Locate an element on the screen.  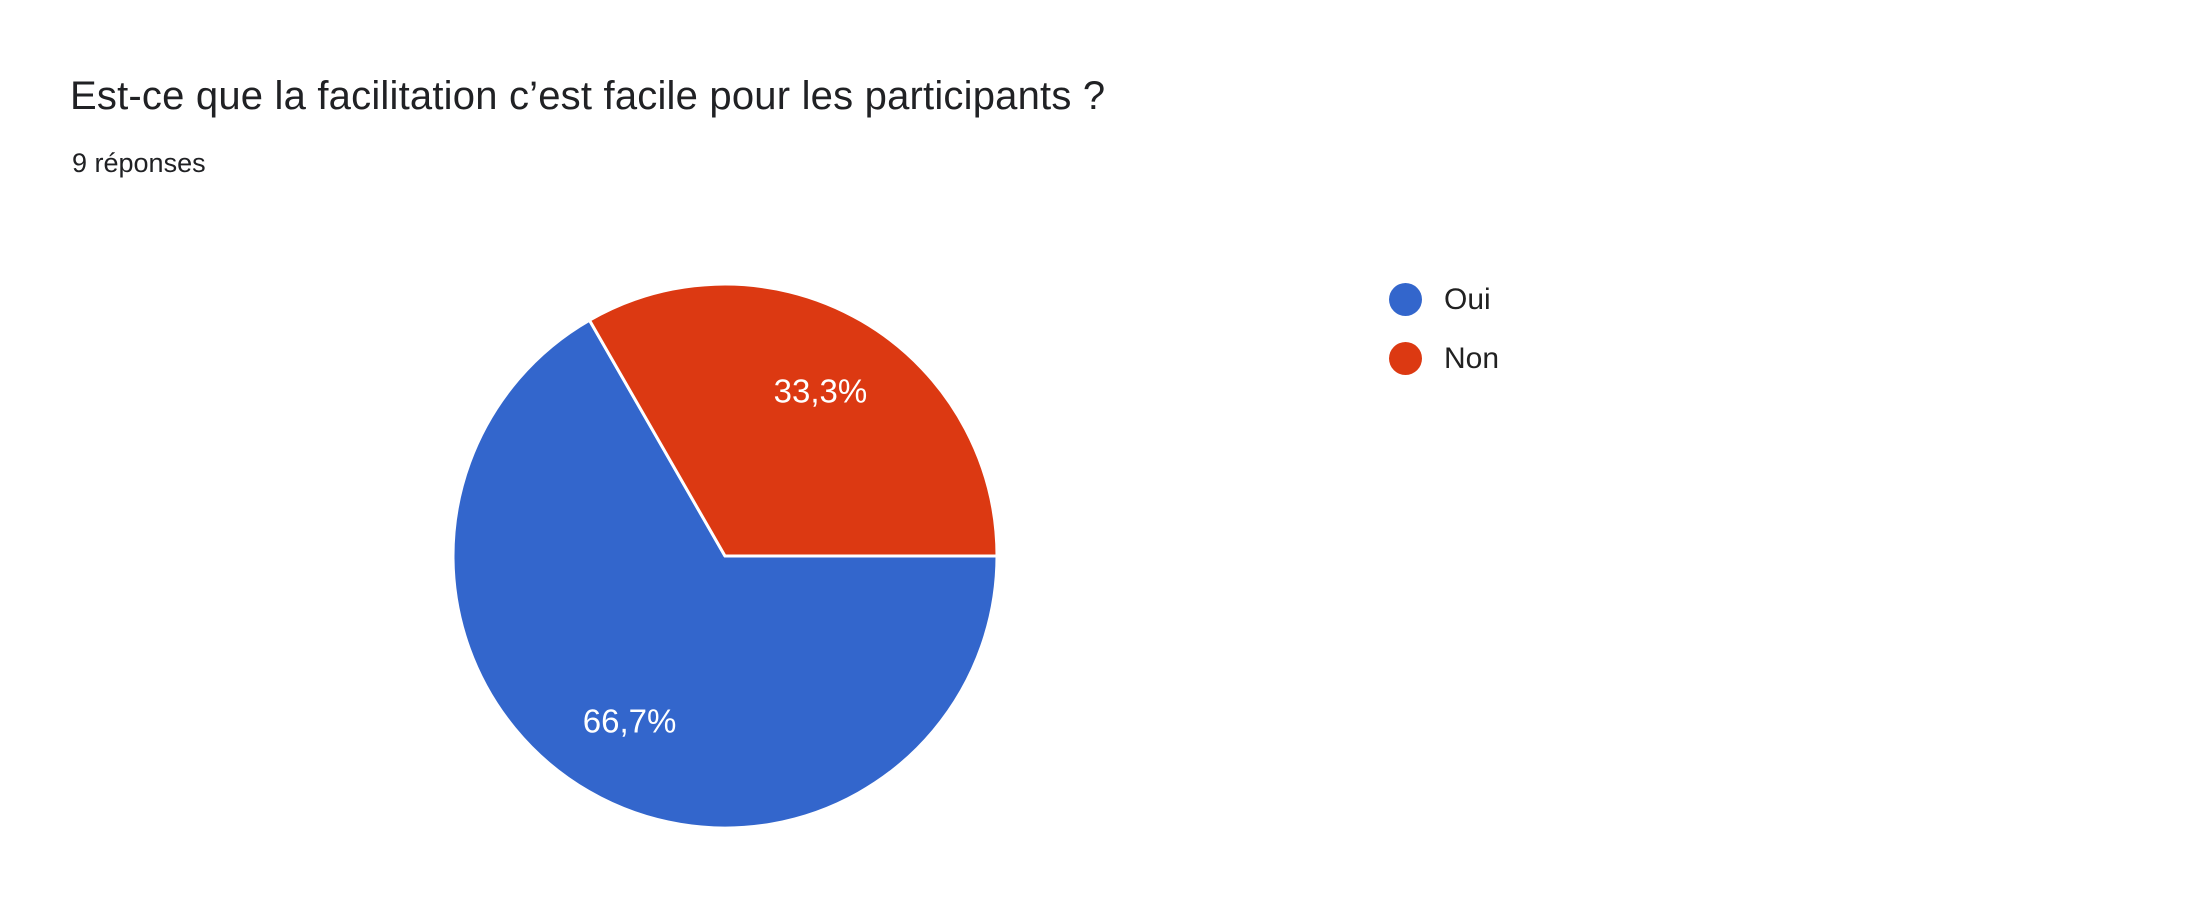
legend-item-oui: Oui is located at coordinates (1444, 299).